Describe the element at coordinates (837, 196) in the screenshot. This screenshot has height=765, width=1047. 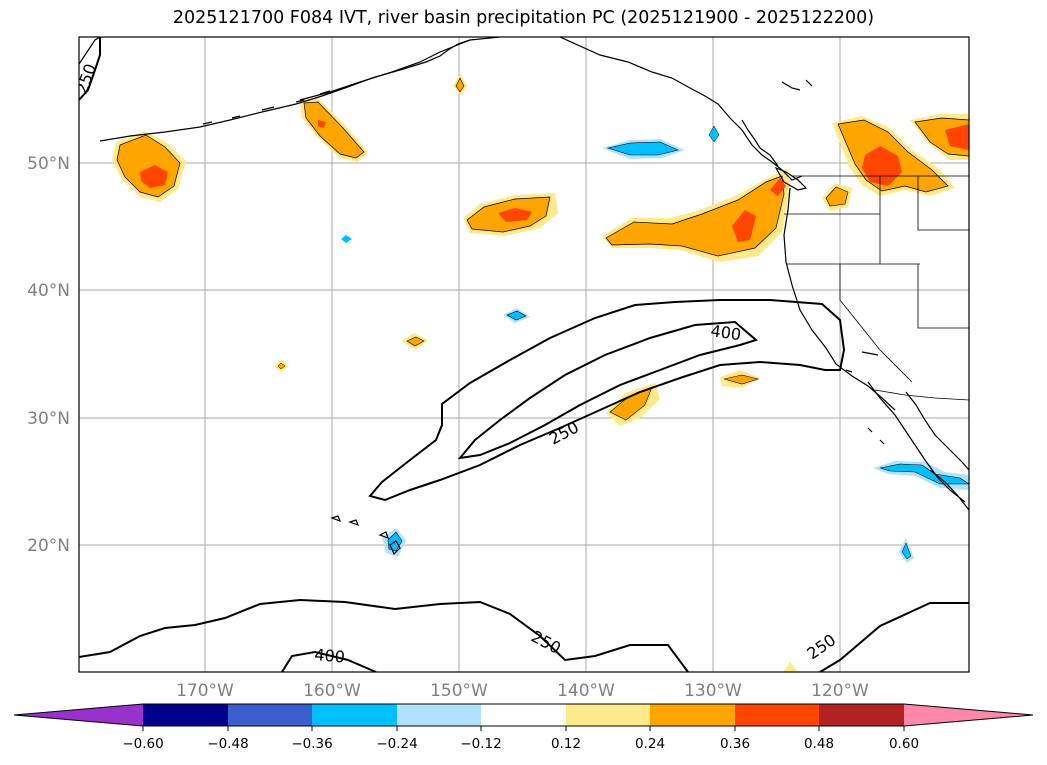
I see `anomaly-blob-idaho-core` at that location.